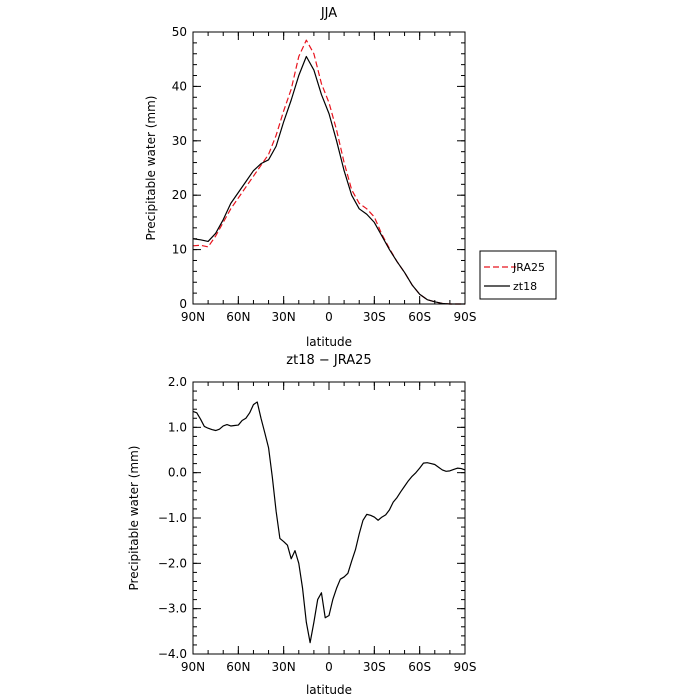  I want to click on bottom-chart-title: zt18 − JRA25, so click(328, 360).